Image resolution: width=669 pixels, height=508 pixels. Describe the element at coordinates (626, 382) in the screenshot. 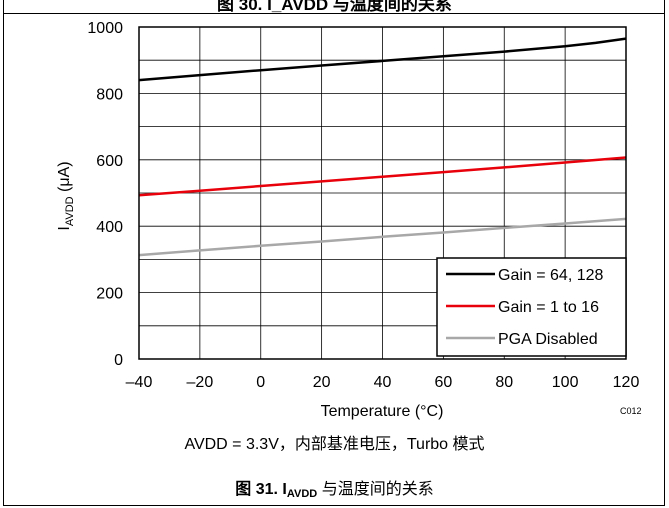

I see `x-tick-label: 120` at that location.